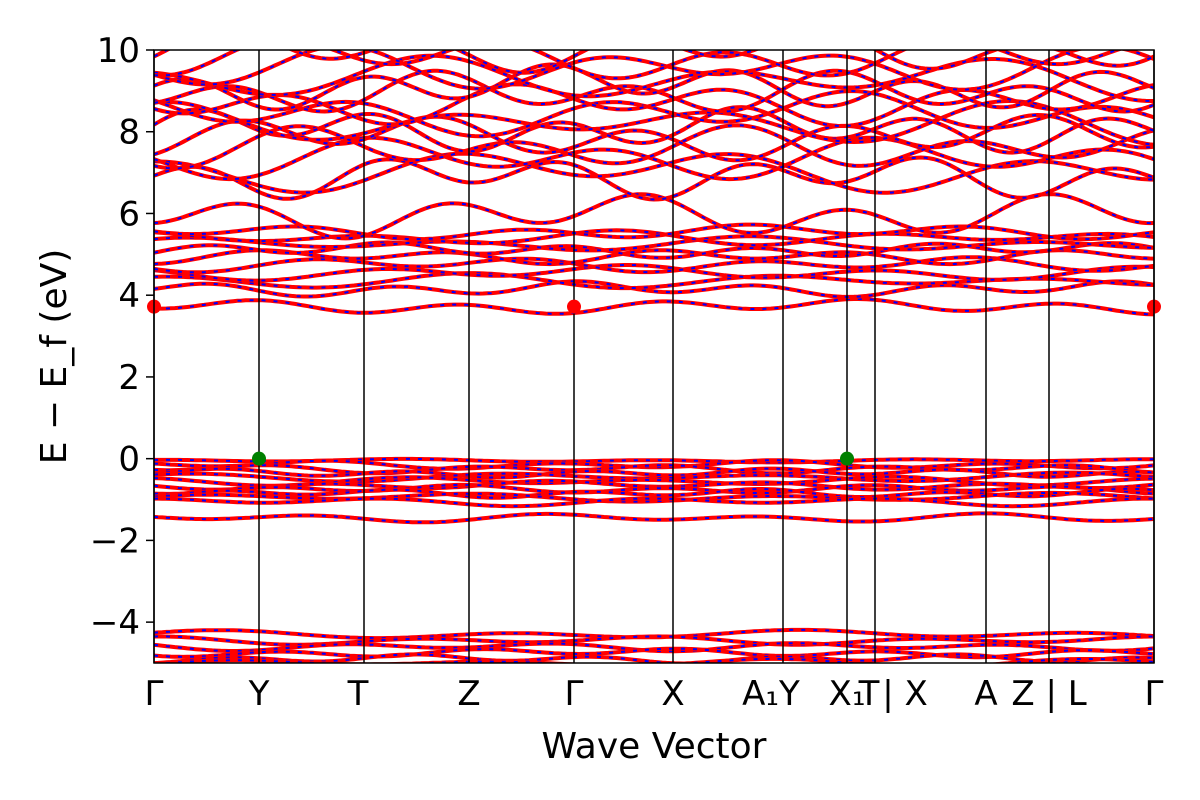 The width and height of the screenshot is (1200, 800). I want to click on y-tick-label: 10, so click(118, 51).